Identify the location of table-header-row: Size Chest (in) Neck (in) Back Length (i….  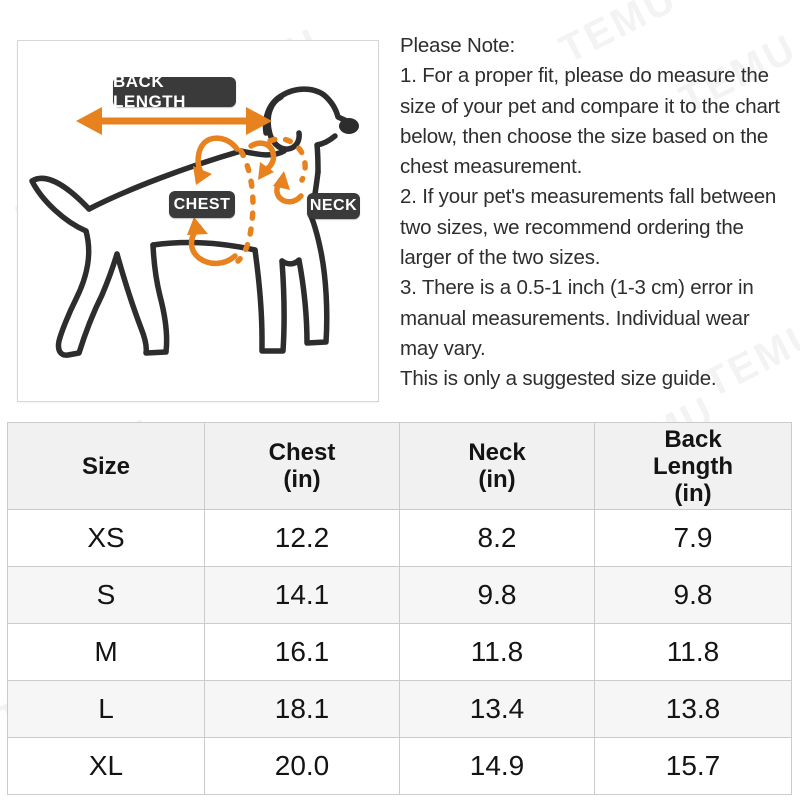
(399, 466).